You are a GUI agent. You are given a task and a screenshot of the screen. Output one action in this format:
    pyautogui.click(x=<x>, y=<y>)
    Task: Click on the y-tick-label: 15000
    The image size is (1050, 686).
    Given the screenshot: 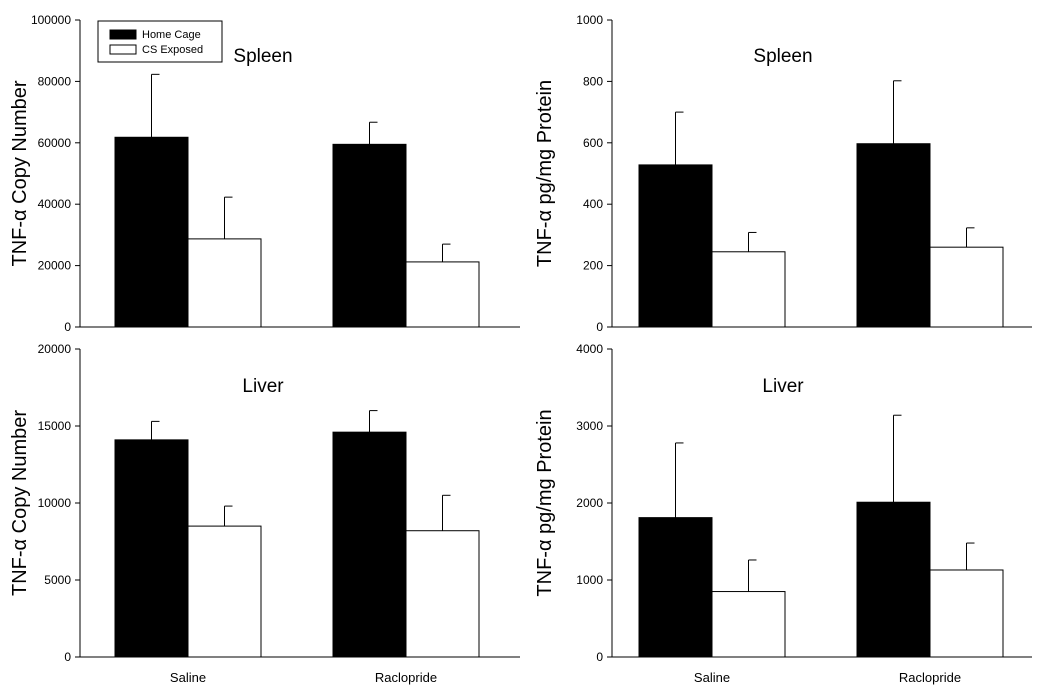 What is the action you would take?
    pyautogui.click(x=55, y=426)
    